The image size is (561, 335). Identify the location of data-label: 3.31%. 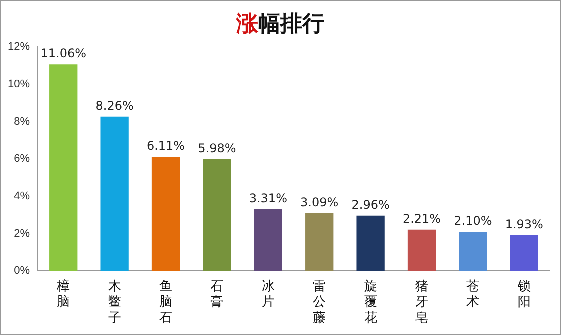
(268, 198).